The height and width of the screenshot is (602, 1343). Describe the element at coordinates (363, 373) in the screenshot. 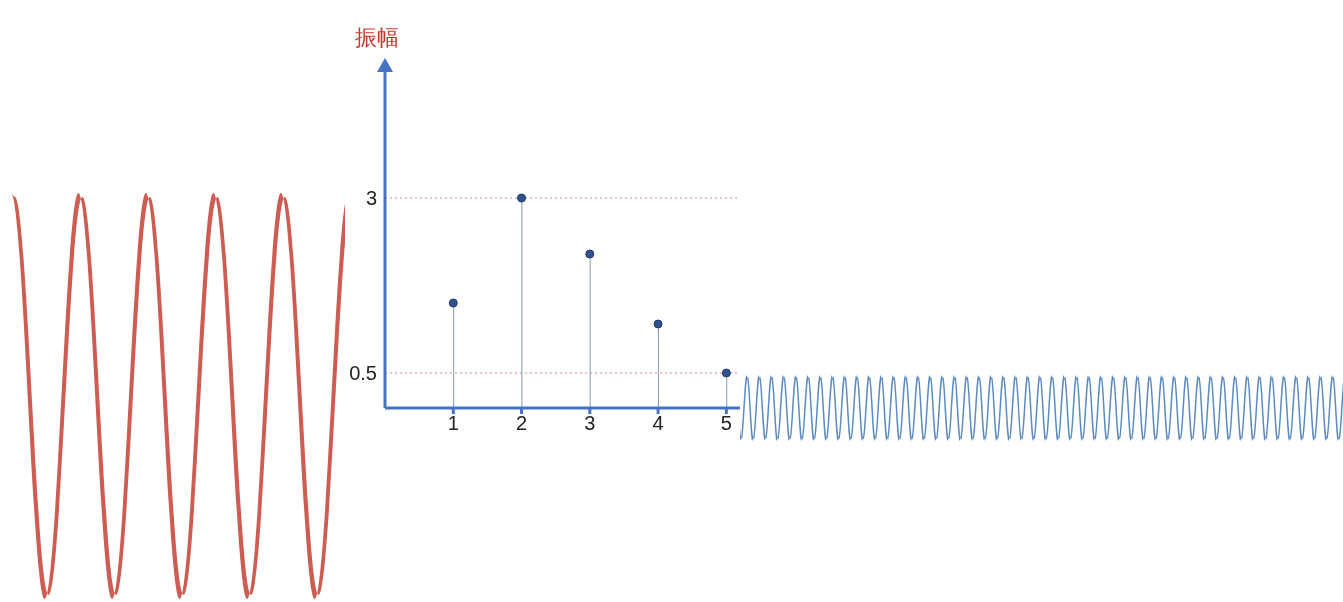

I see `y-tick-label: 0.5` at that location.